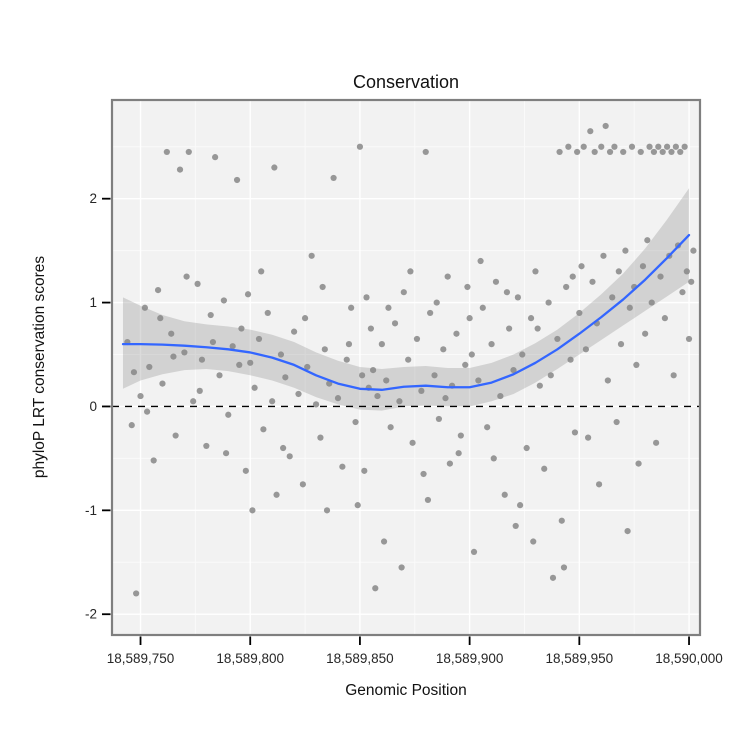 This screenshot has height=750, width=750. I want to click on x-tick-label: 18,589,950, so click(580, 658).